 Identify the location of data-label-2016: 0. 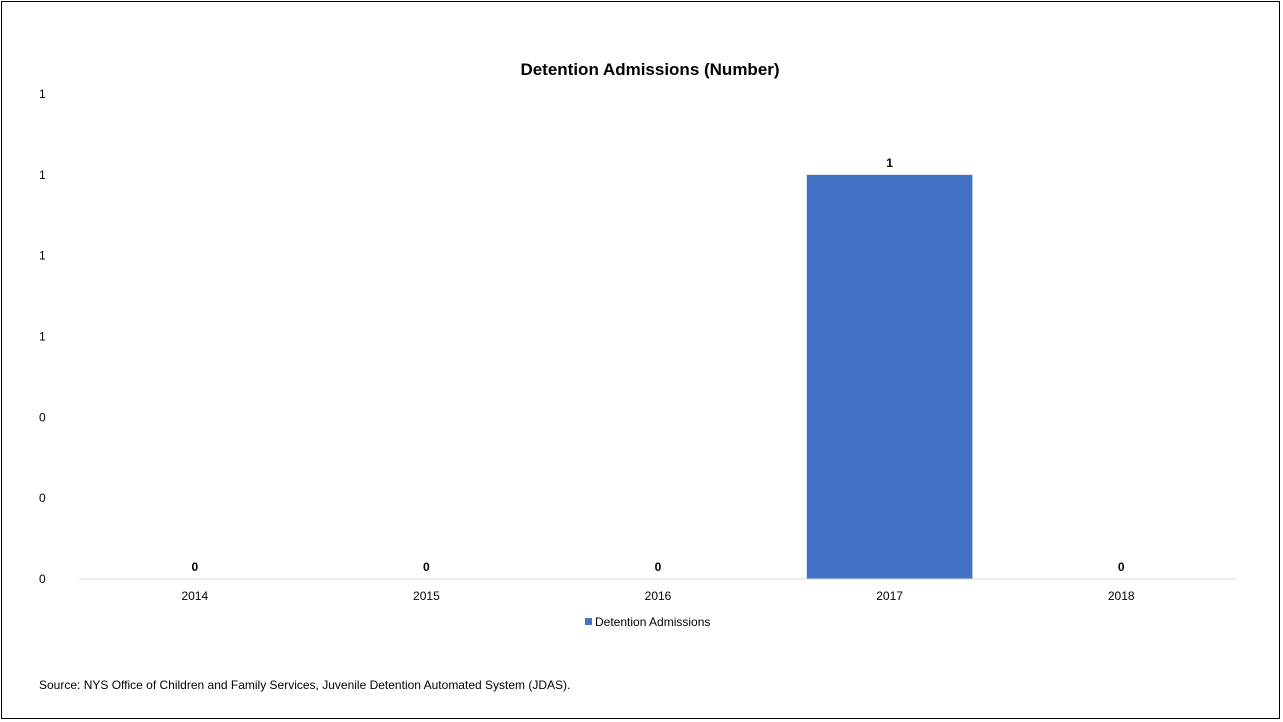
(658, 567).